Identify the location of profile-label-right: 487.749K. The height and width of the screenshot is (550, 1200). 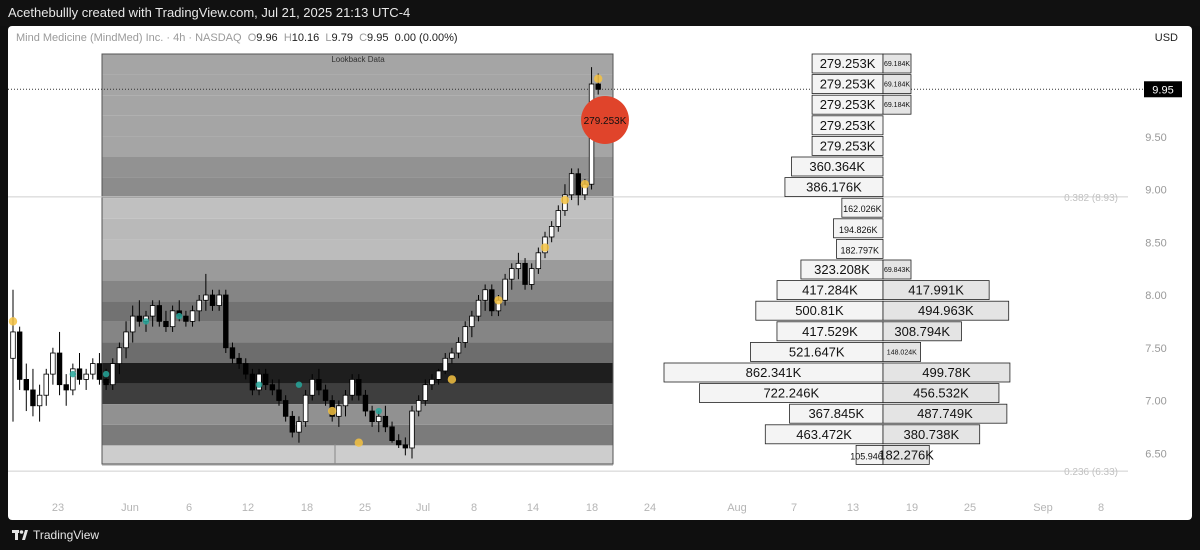
(945, 413).